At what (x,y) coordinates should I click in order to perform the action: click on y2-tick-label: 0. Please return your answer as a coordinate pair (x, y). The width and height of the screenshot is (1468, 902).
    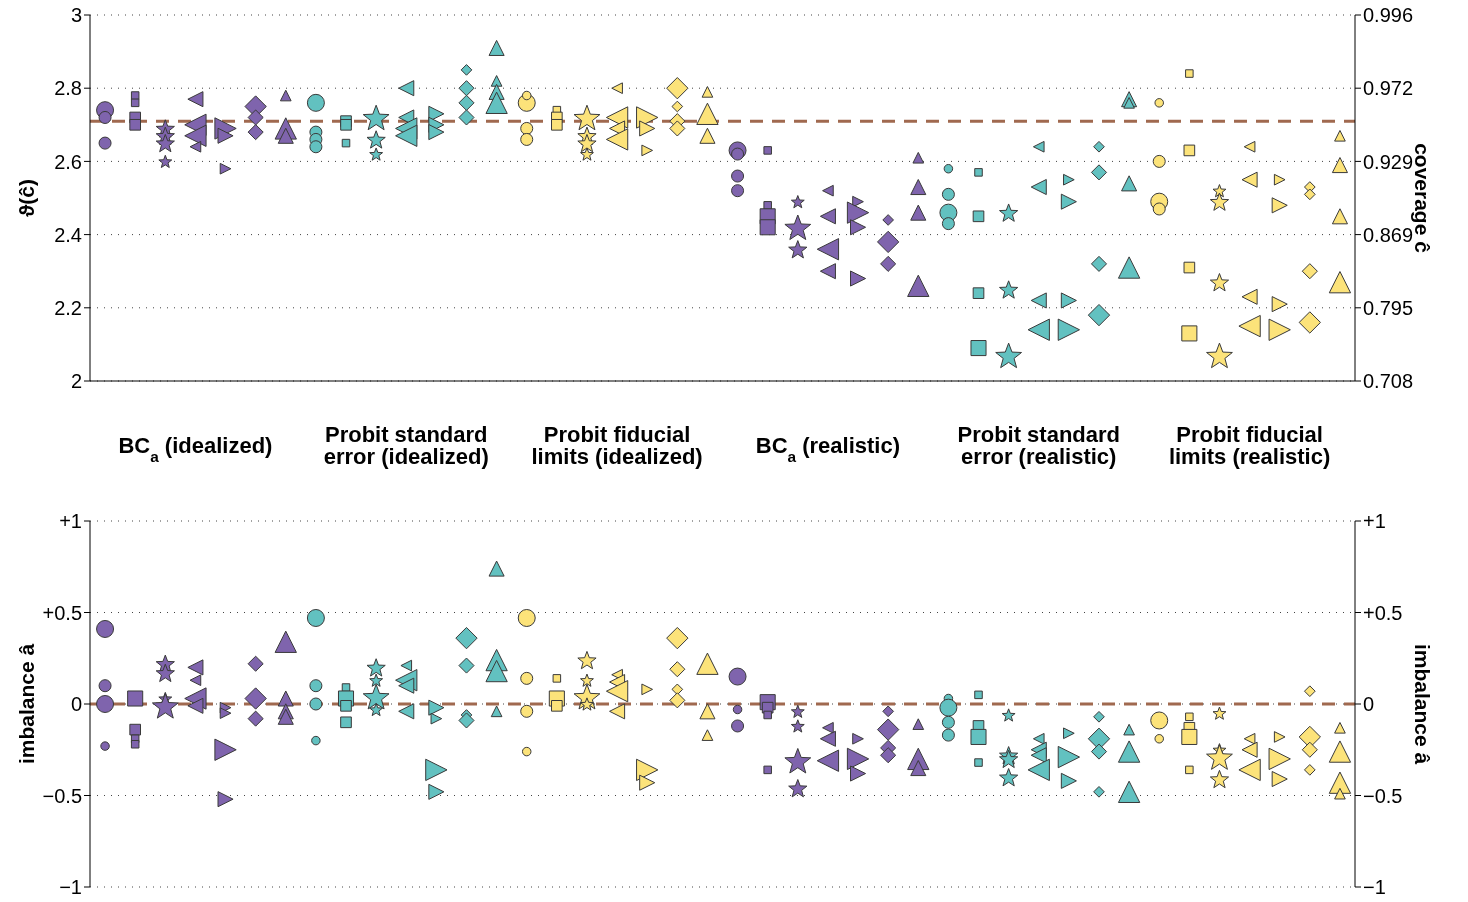
    Looking at the image, I should click on (1369, 704).